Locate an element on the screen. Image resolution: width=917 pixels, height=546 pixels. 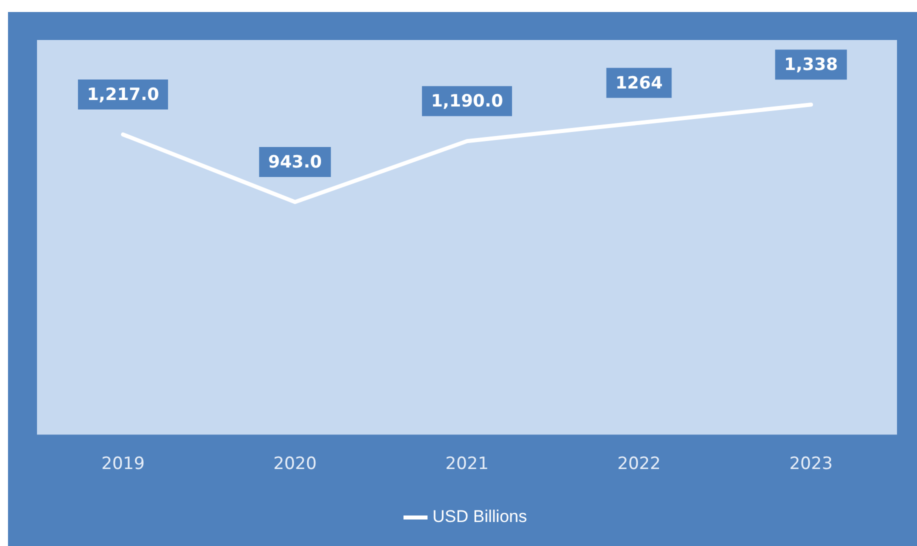
x-tick-label: 2020 is located at coordinates (295, 464).